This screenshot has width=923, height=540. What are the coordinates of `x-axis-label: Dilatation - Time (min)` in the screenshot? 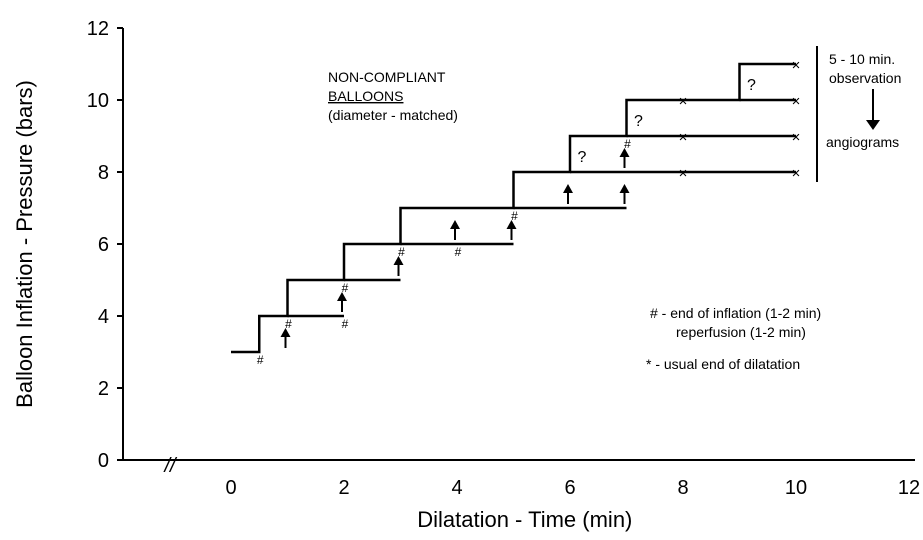 It's located at (524, 519).